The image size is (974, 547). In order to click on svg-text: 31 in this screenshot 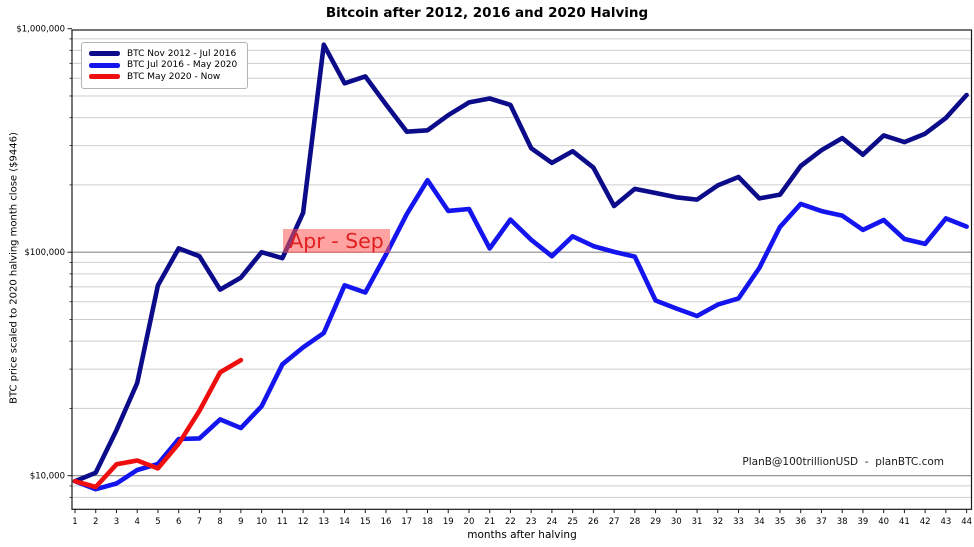, I will do `click(697, 522)`.